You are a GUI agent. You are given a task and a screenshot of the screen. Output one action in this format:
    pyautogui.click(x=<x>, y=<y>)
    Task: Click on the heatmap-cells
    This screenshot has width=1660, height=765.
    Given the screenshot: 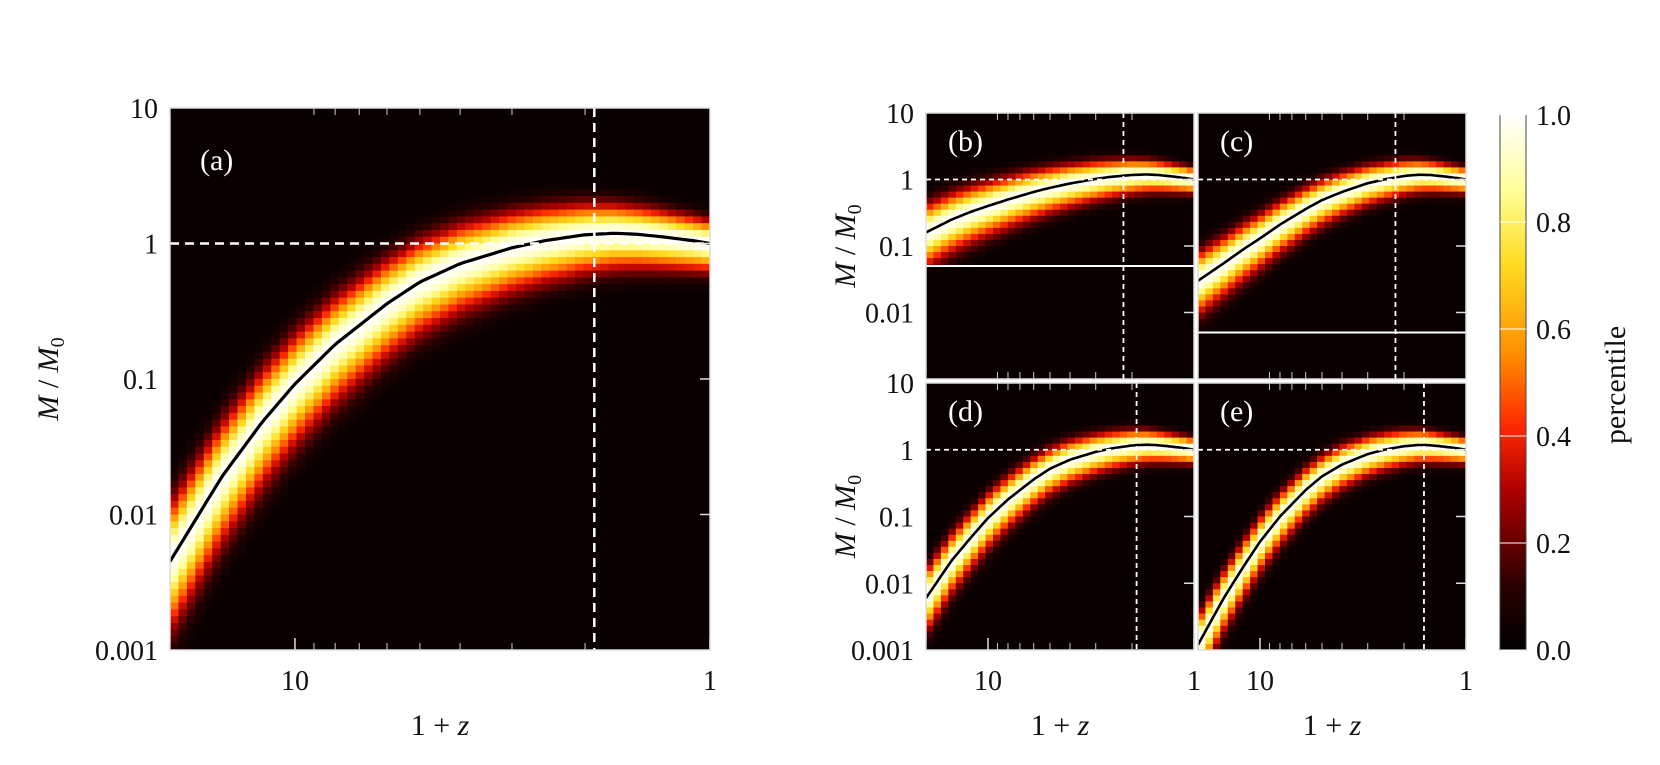 What is the action you would take?
    pyautogui.click(x=1060, y=207)
    